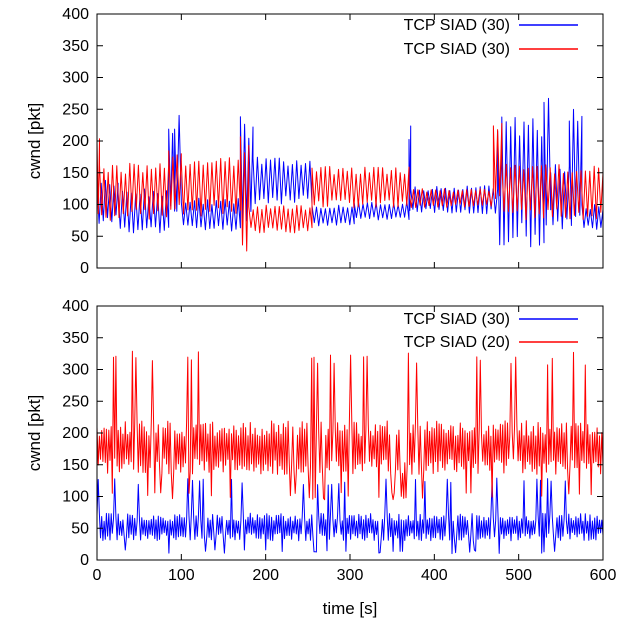  I want to click on bot-x-tick-label-6: 600, so click(603, 575).